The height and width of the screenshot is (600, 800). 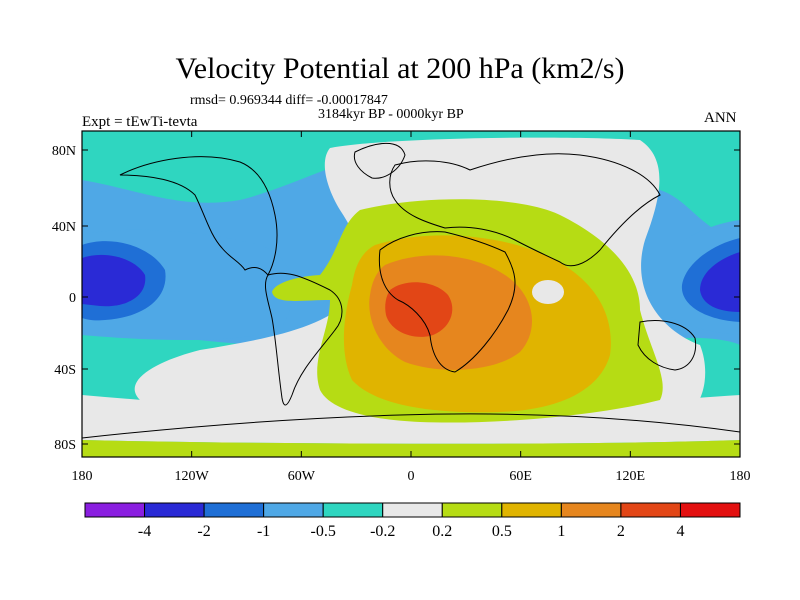 What do you see at coordinates (64, 151) in the screenshot?
I see `y-tick-label: 80N` at bounding box center [64, 151].